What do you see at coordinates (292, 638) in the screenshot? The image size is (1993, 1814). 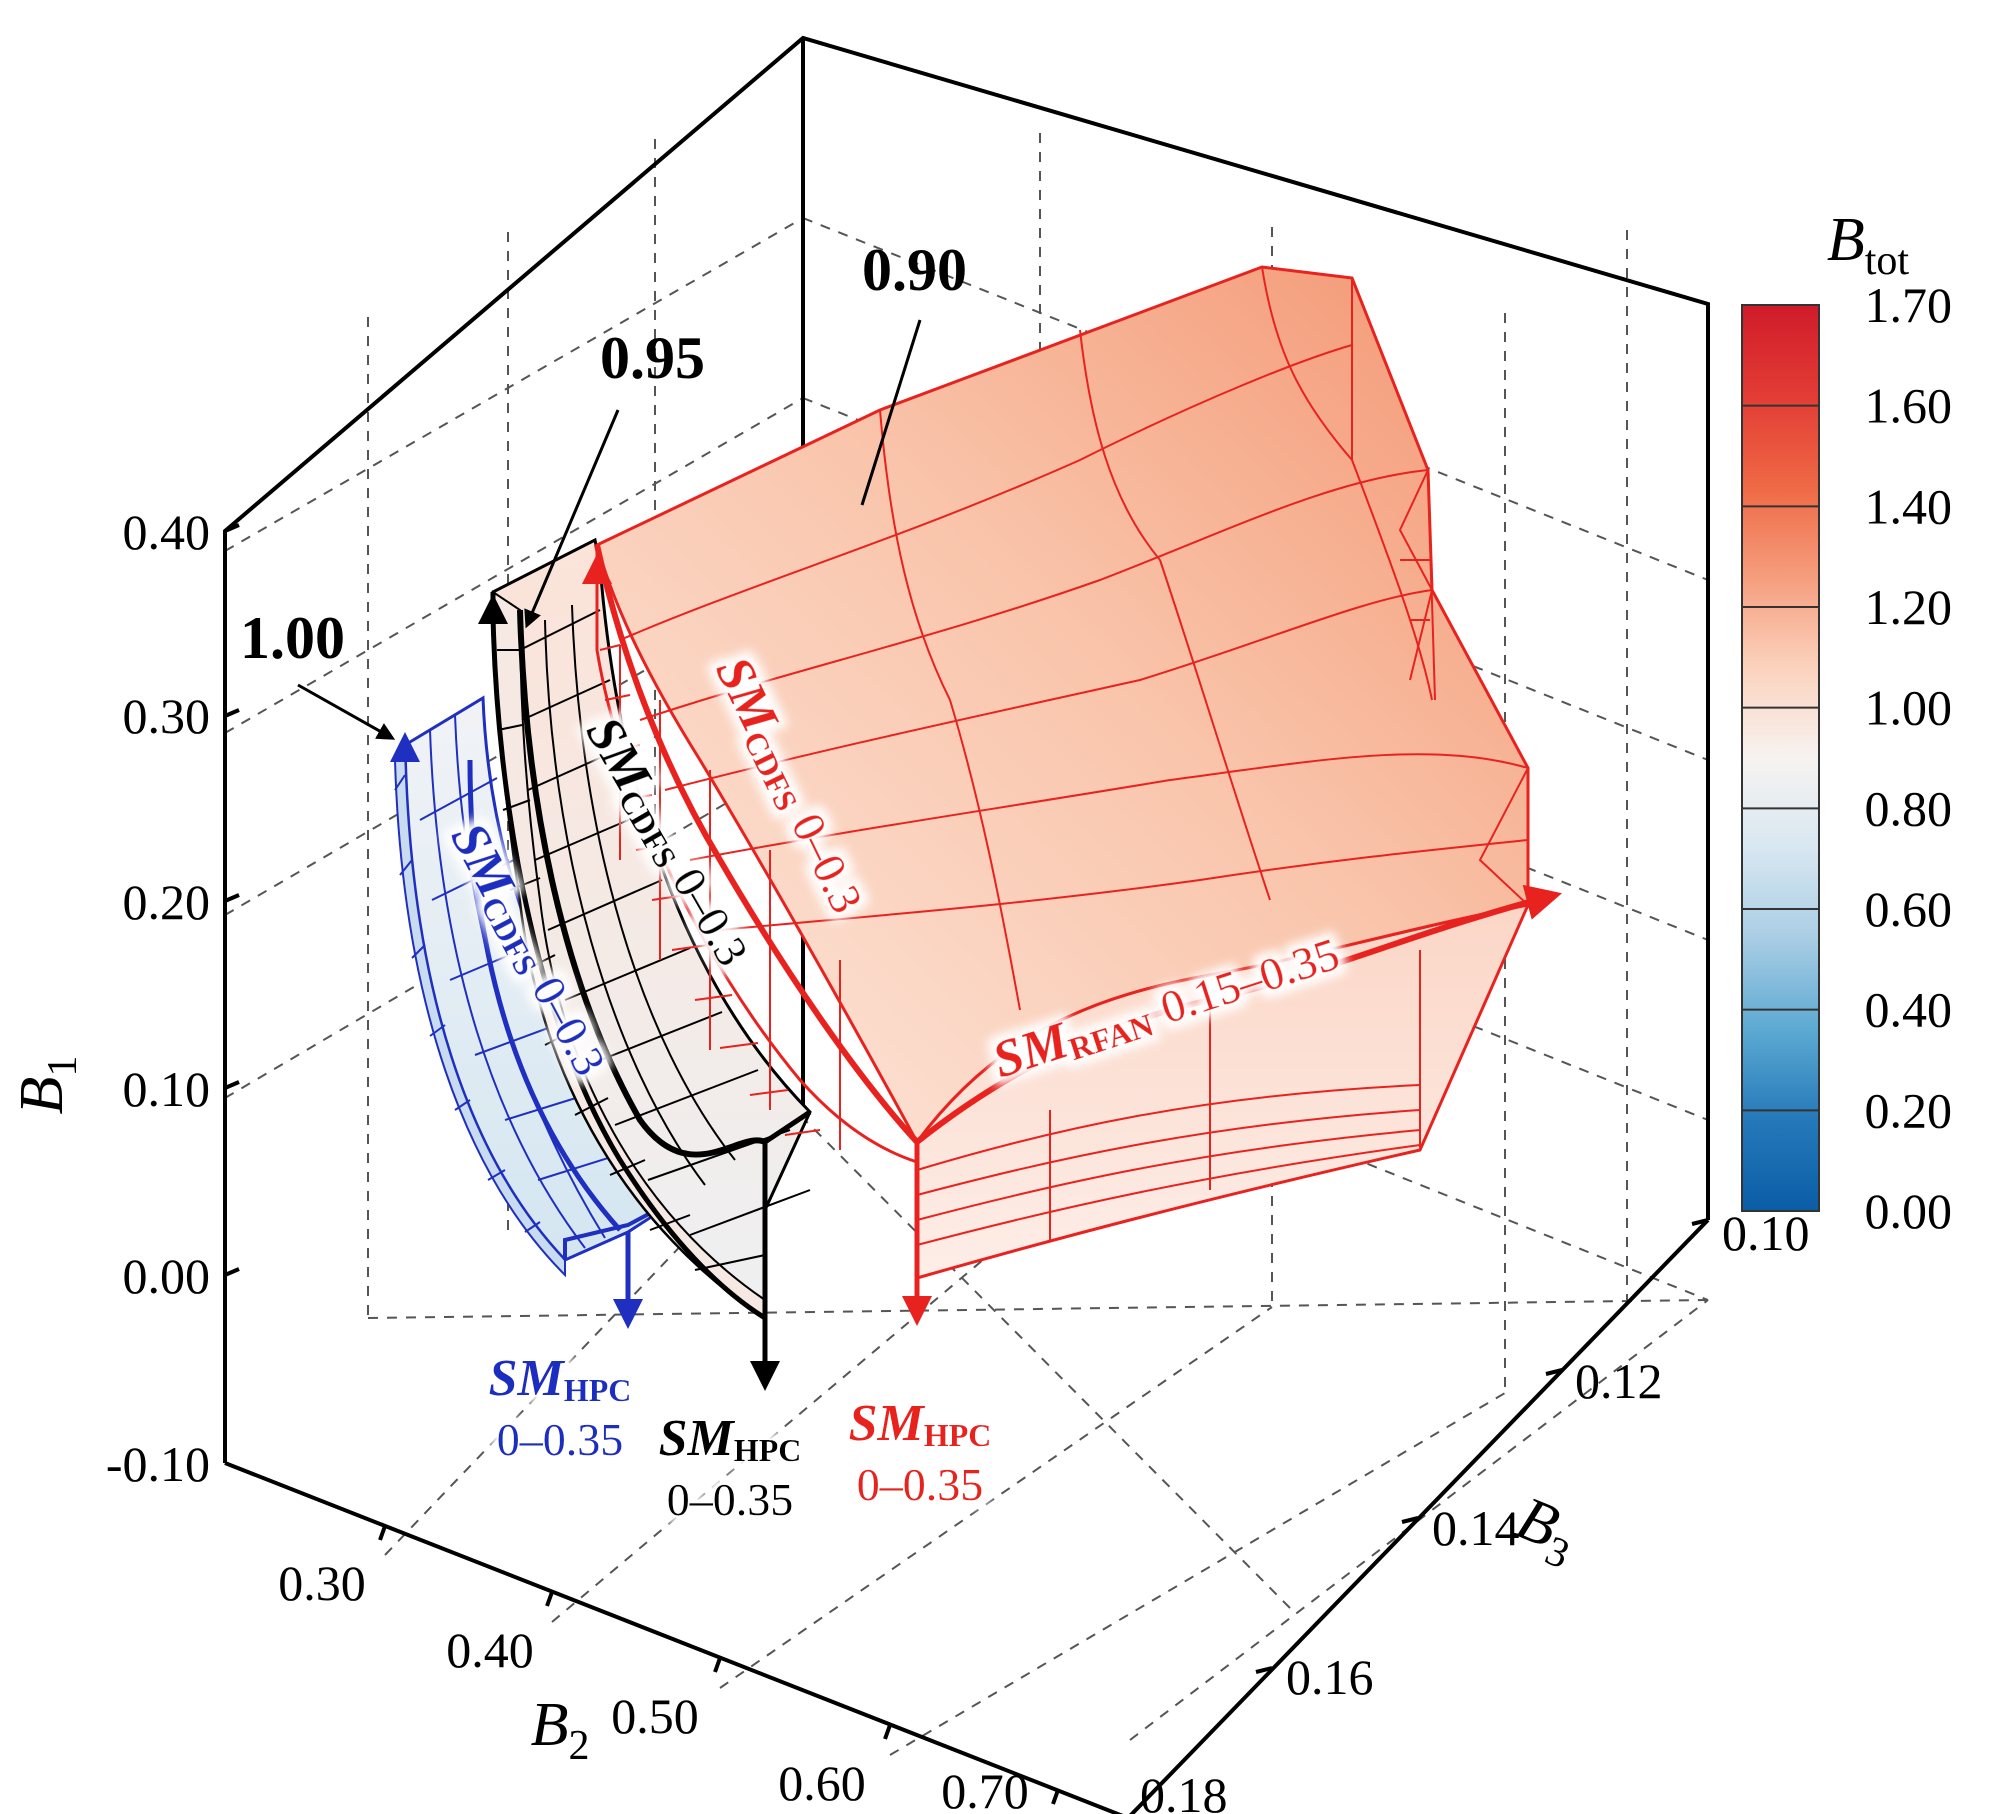 I see `level-label-1.00: 1.00` at bounding box center [292, 638].